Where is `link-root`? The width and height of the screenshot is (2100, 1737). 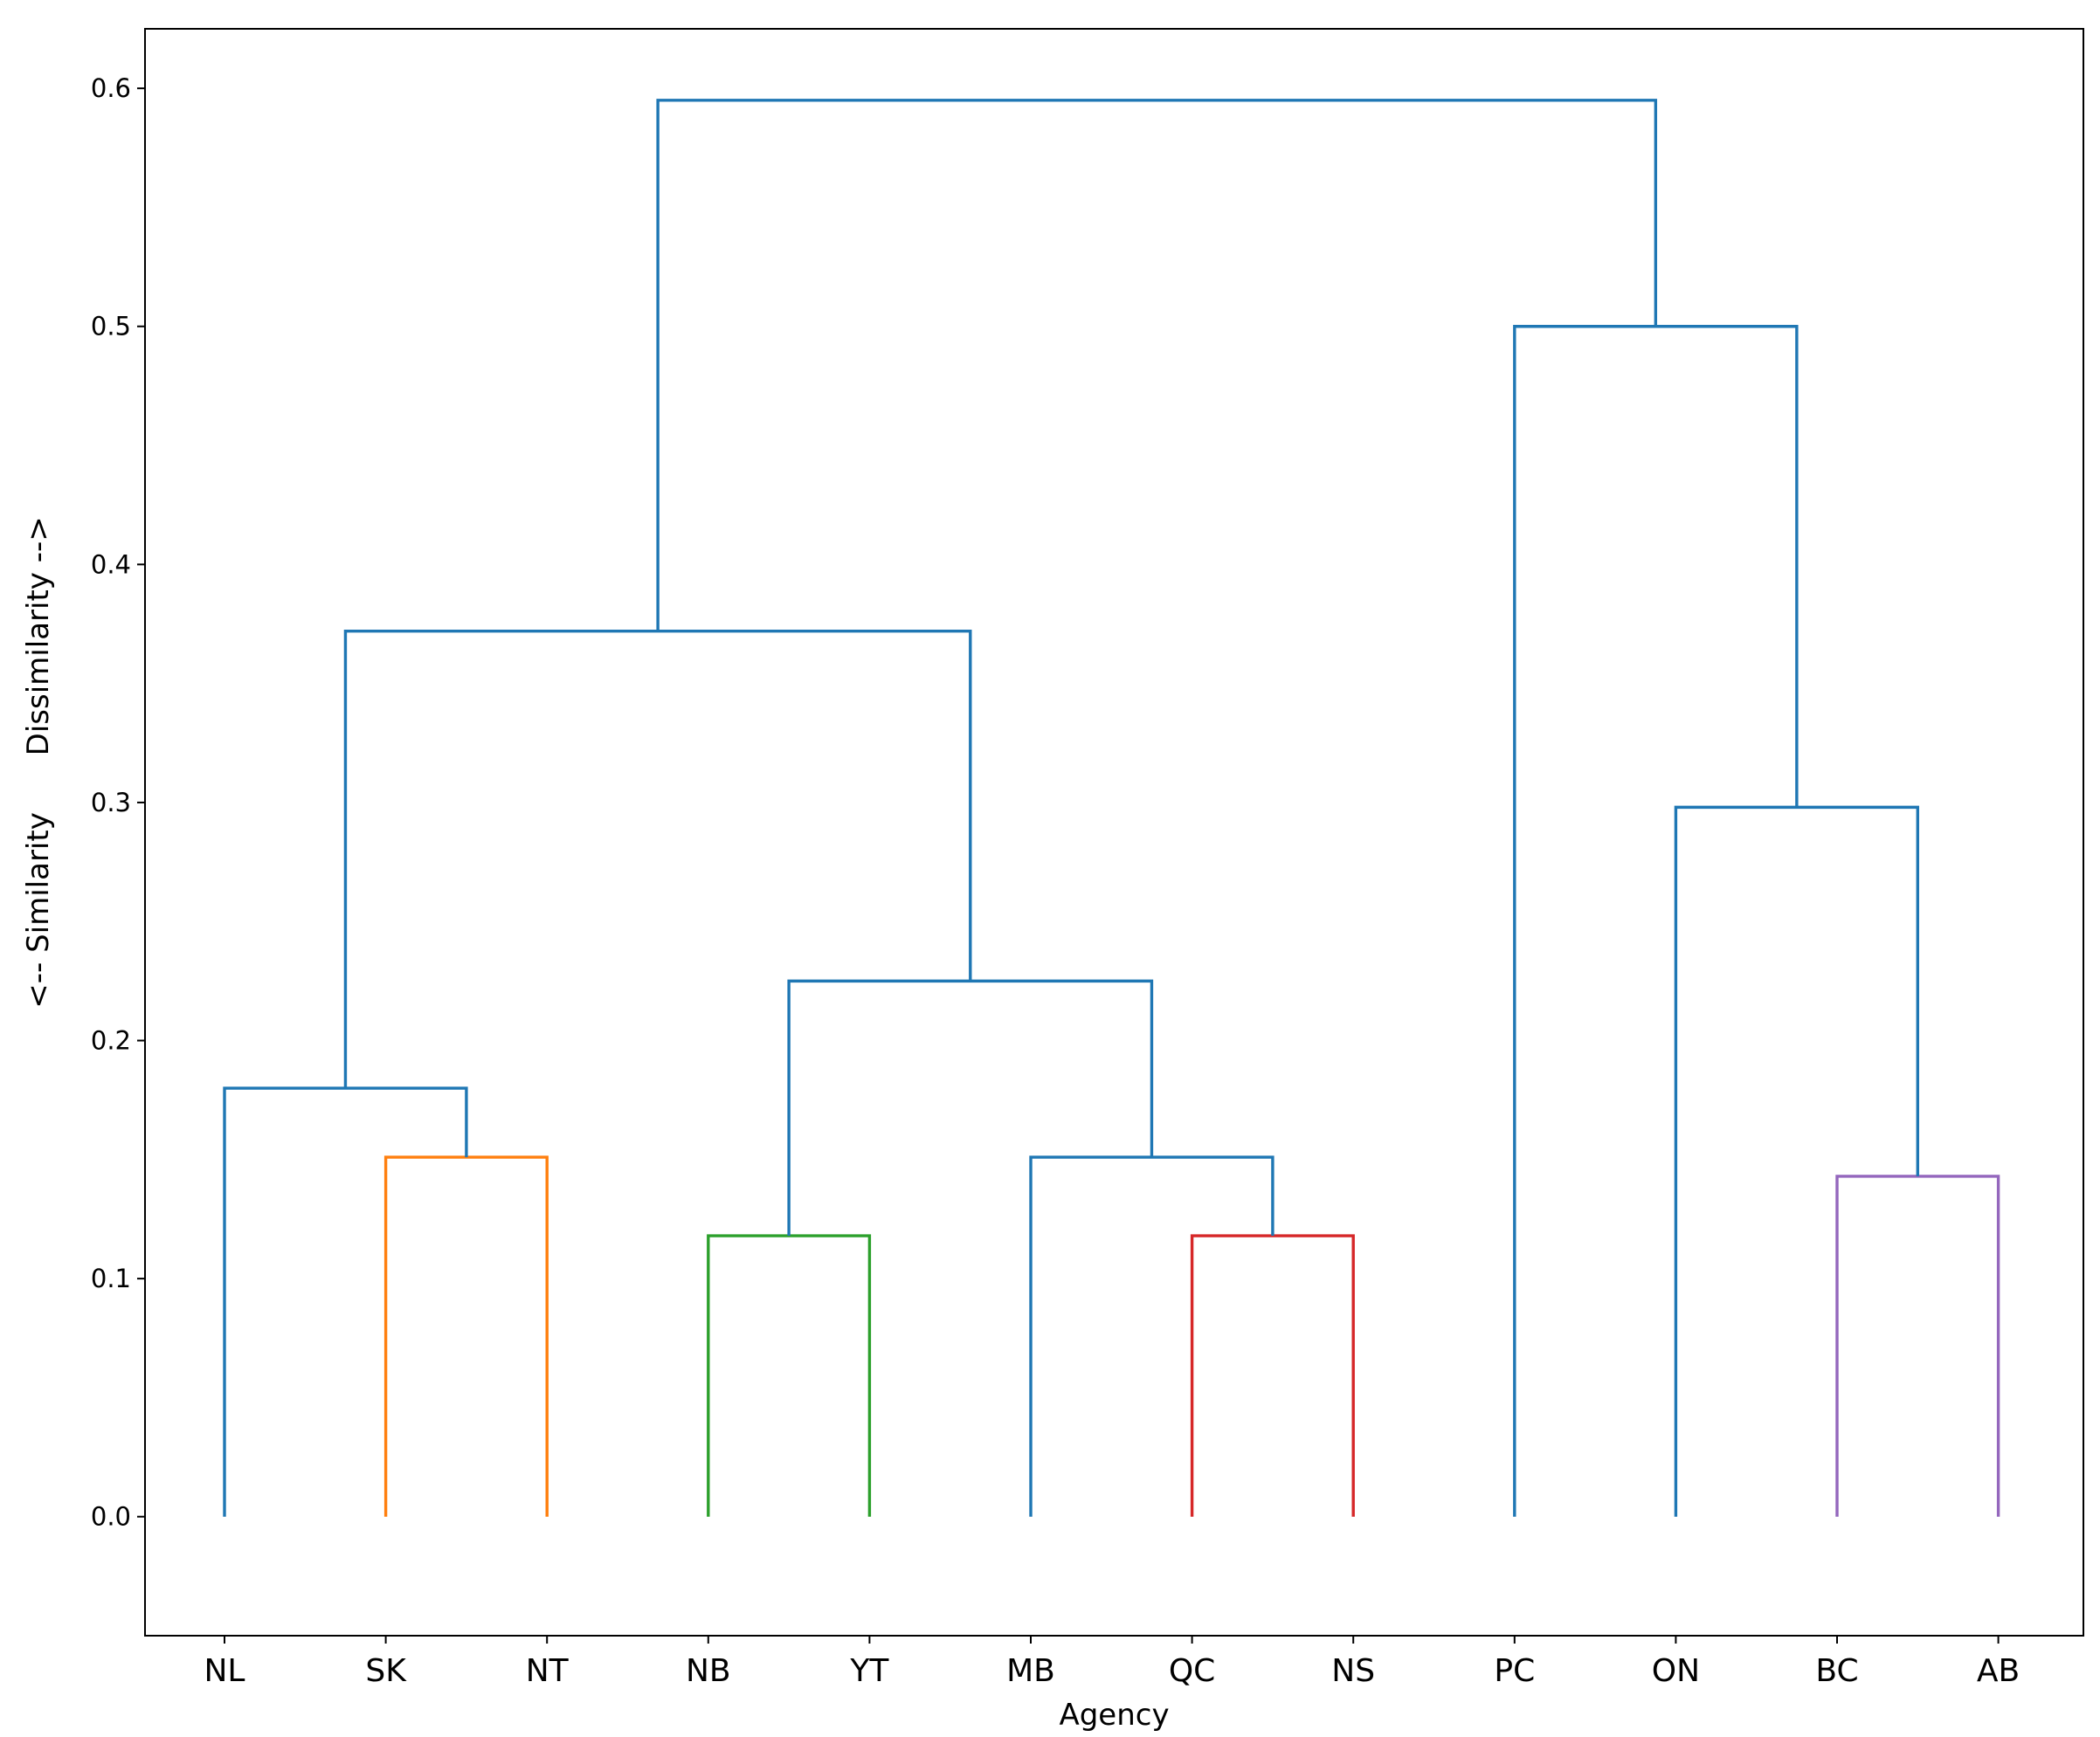 link-root is located at coordinates (1157, 365).